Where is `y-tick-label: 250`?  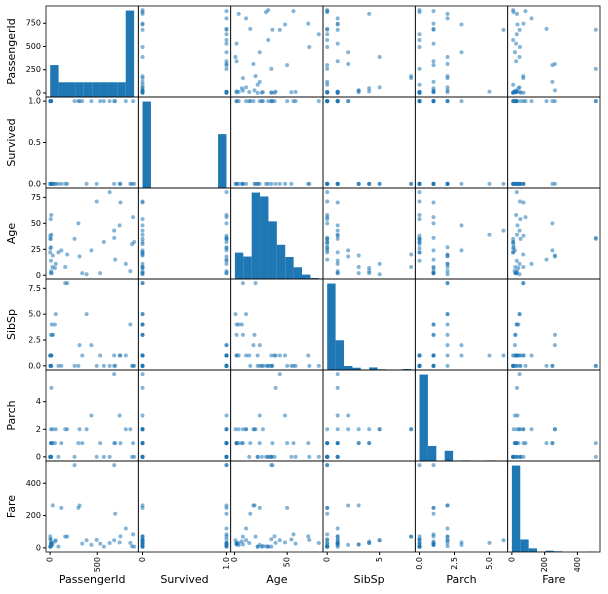 y-tick-label: 250 is located at coordinates (33, 69).